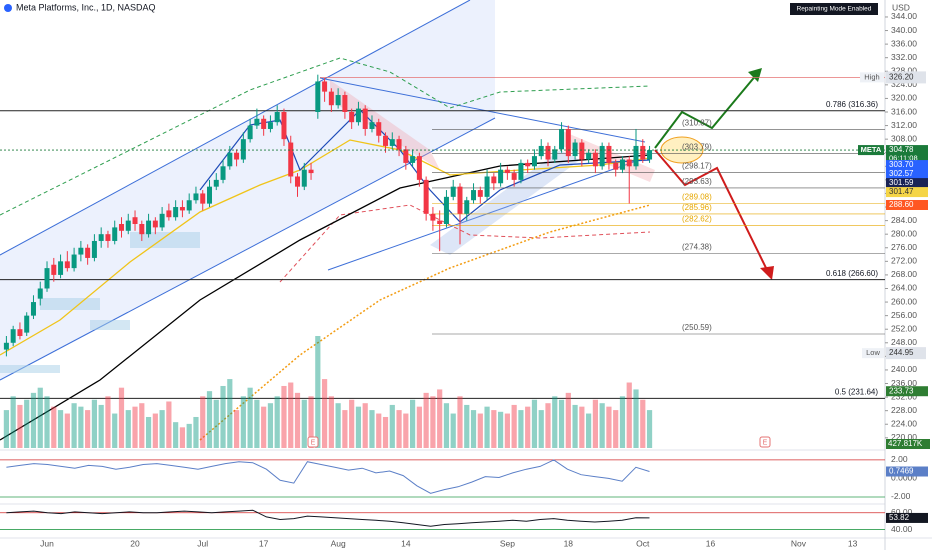 The image size is (932, 550). I want to click on y-tick-label: 224.00, so click(904, 423).